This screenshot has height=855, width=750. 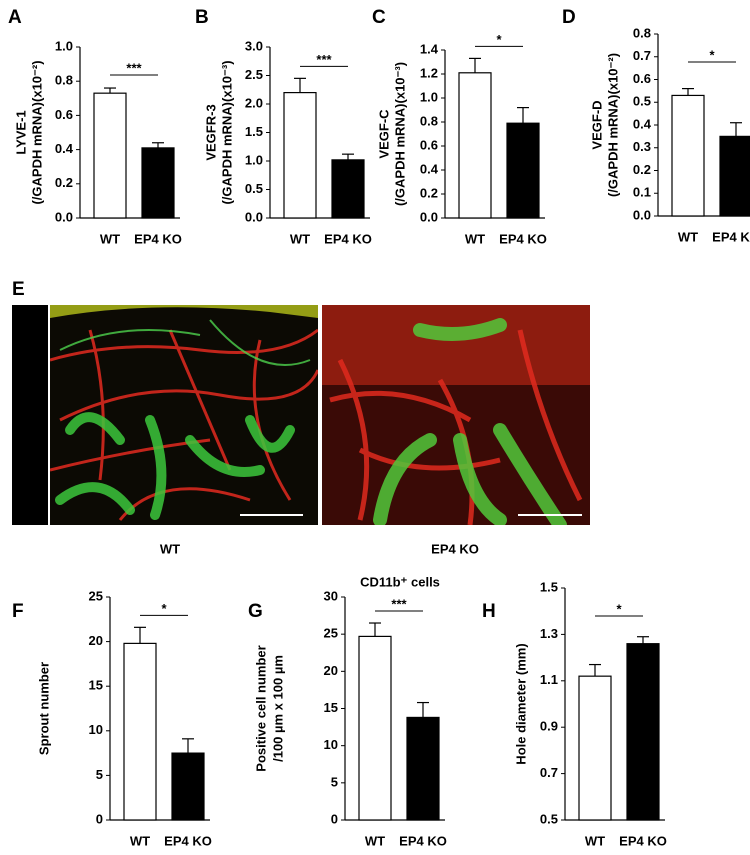 I want to click on stain-label: CD31, so click(x=28, y=354).